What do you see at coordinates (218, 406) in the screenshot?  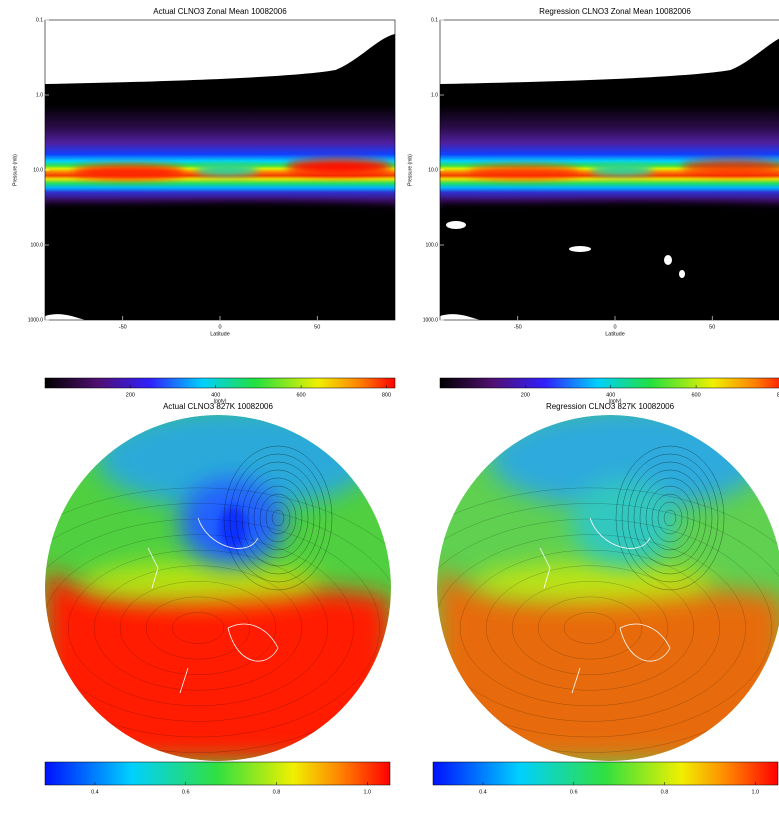 I see `chart-title: Actual CLNO3 827K 10082006` at bounding box center [218, 406].